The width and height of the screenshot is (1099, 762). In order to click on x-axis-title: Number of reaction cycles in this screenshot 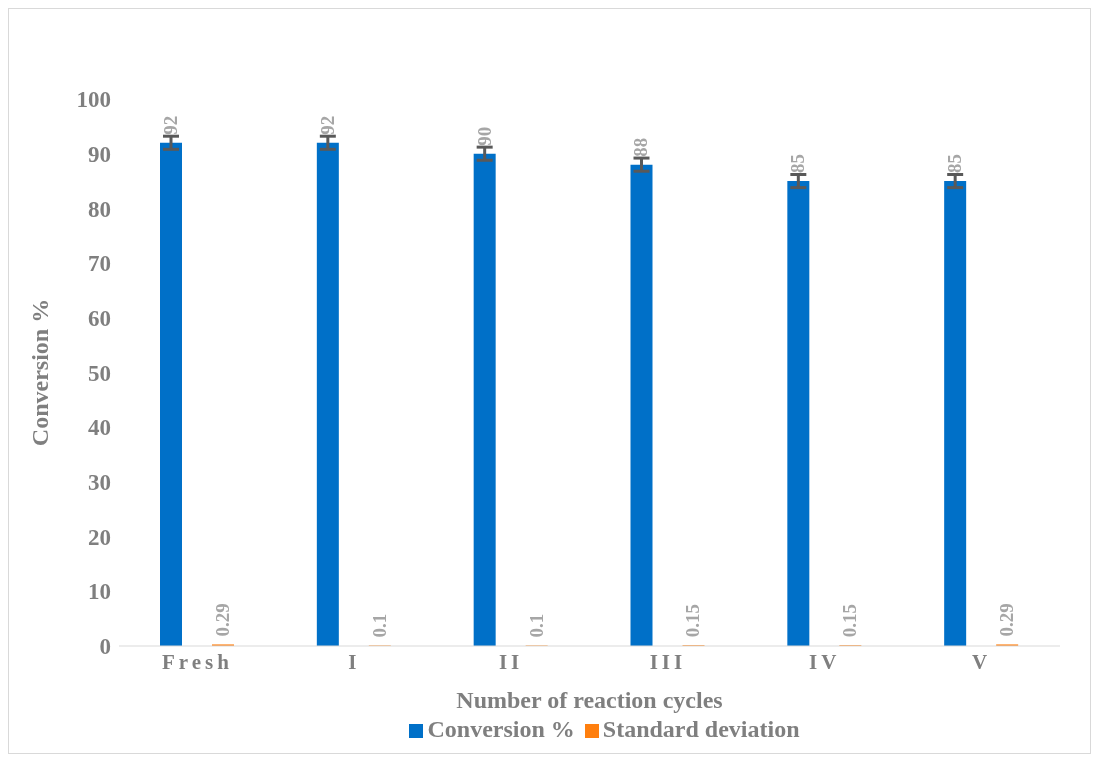, I will do `click(589, 700)`.